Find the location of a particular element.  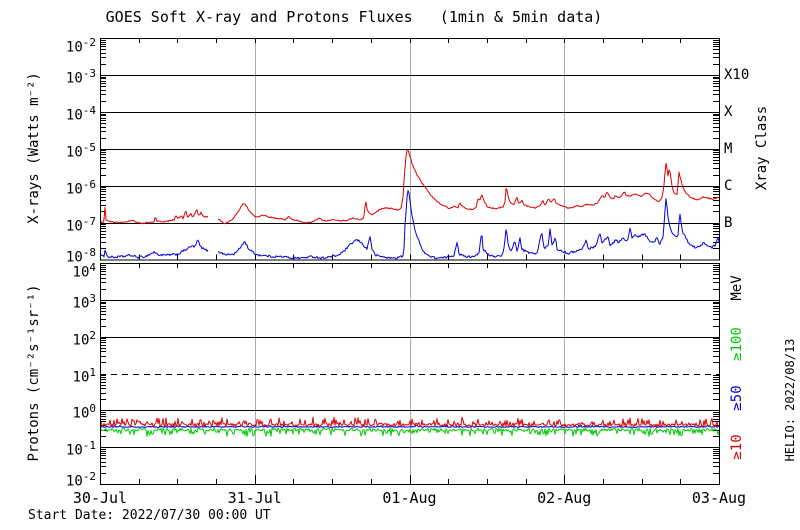

xray-ytick-10e-7: 10⁻⁷ is located at coordinates (80, 224).